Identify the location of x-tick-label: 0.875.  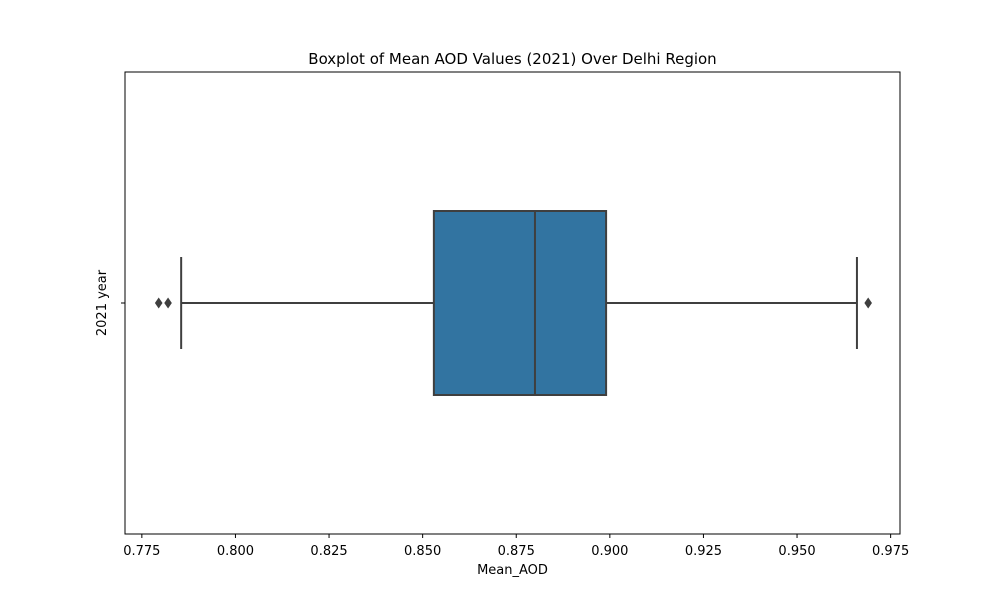
(516, 551).